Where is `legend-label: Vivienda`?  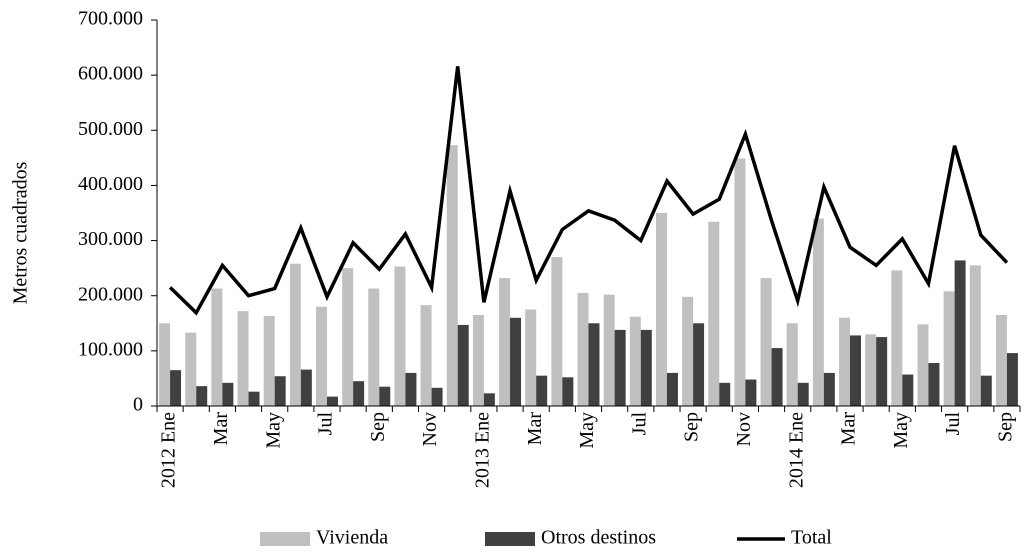 legend-label: Vivienda is located at coordinates (352, 538).